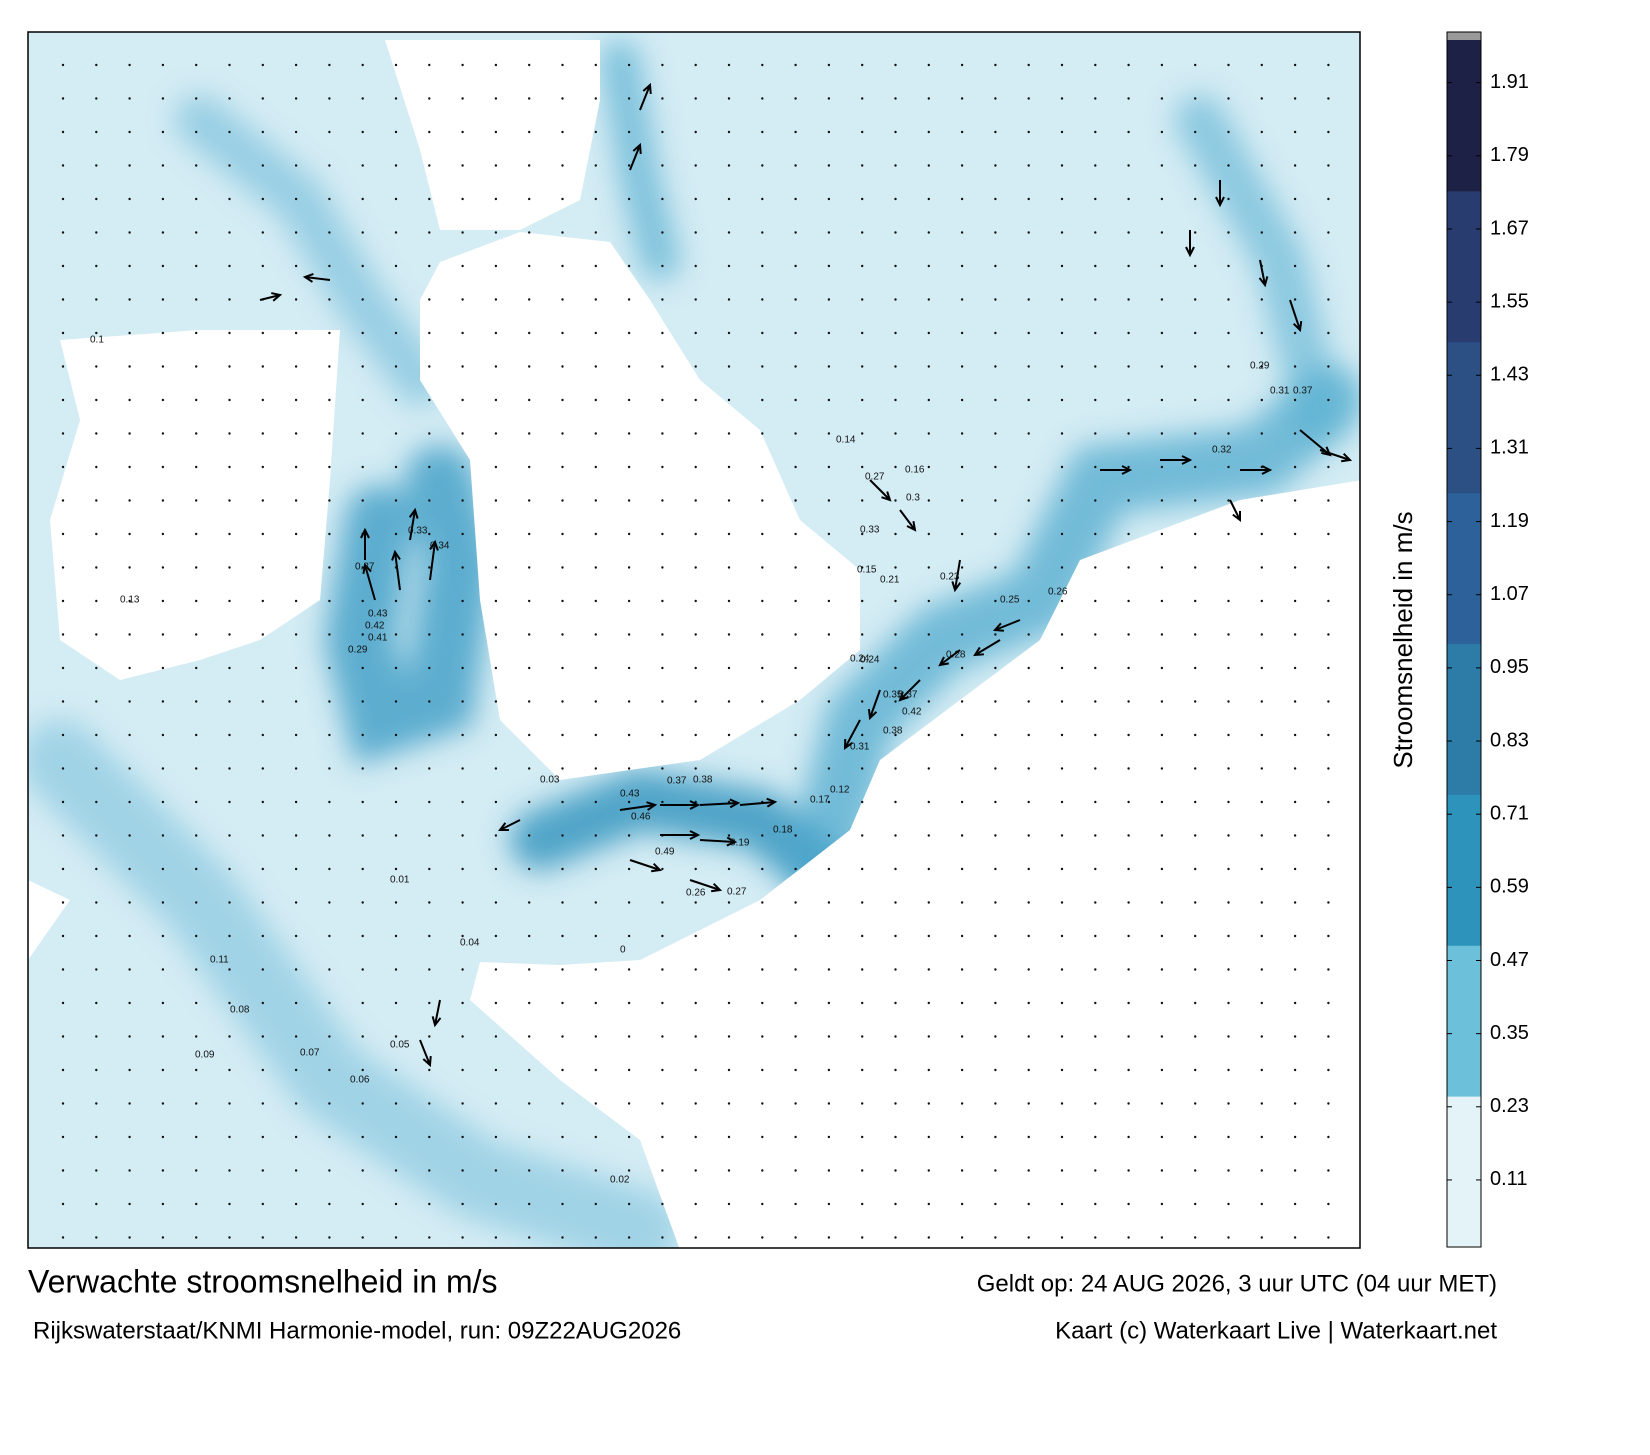 The image size is (1650, 1455). I want to click on colorbar-tick-label: 0.95, so click(1509, 667).